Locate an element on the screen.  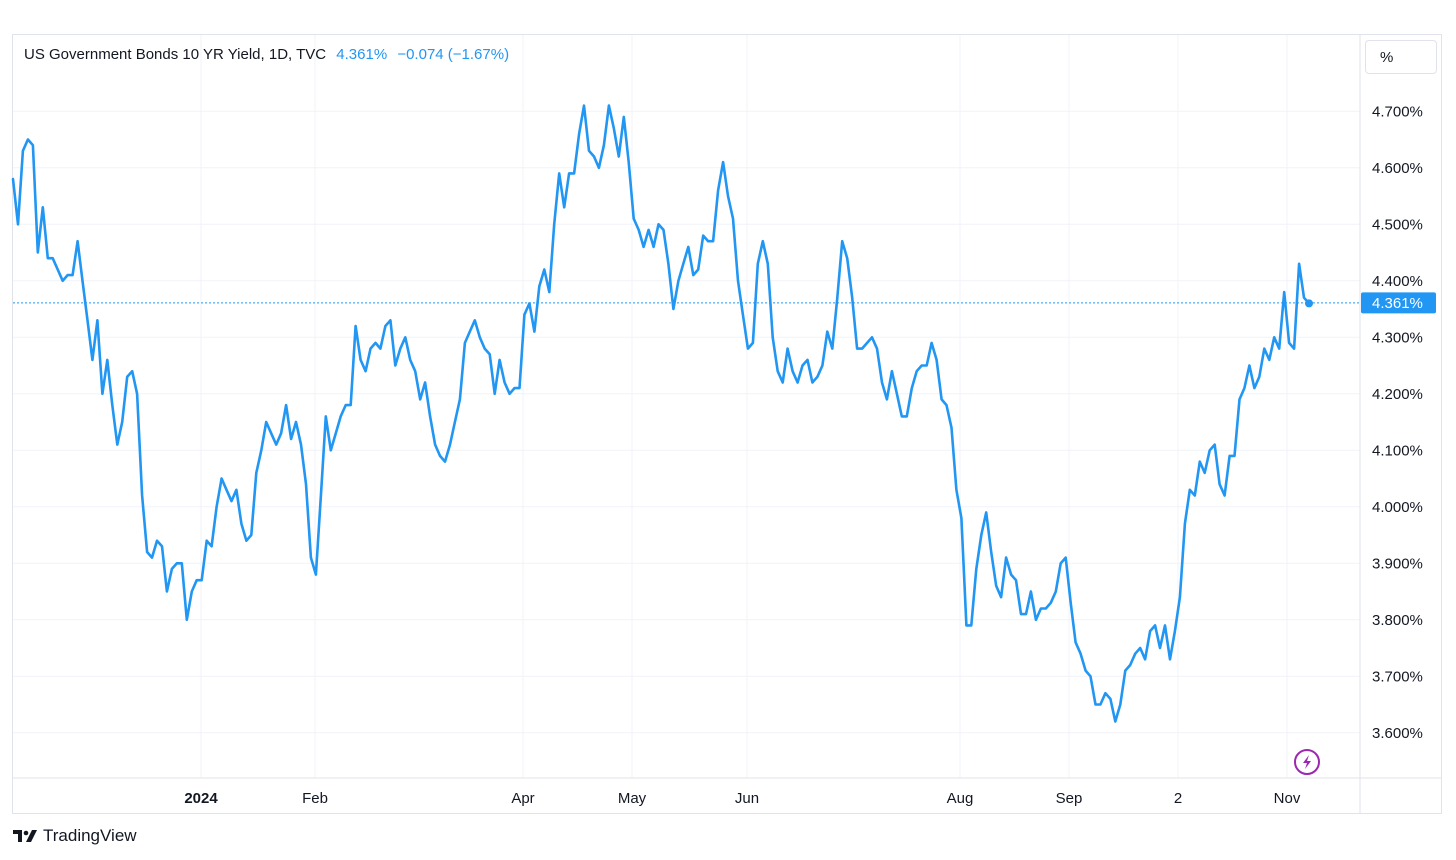
y-tick-label: 3.900% is located at coordinates (1397, 563).